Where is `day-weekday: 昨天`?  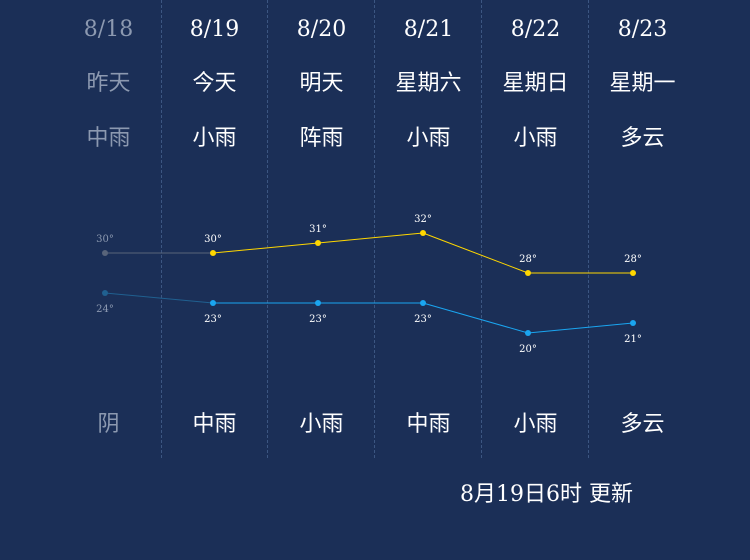
day-weekday: 昨天 is located at coordinates (108, 83).